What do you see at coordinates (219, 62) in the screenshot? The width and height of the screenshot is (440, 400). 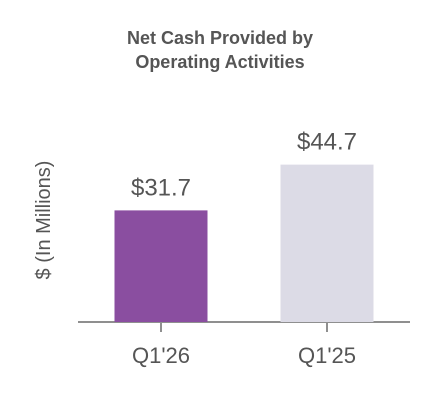 I see `chart-title-line-2: Operating Activities` at bounding box center [219, 62].